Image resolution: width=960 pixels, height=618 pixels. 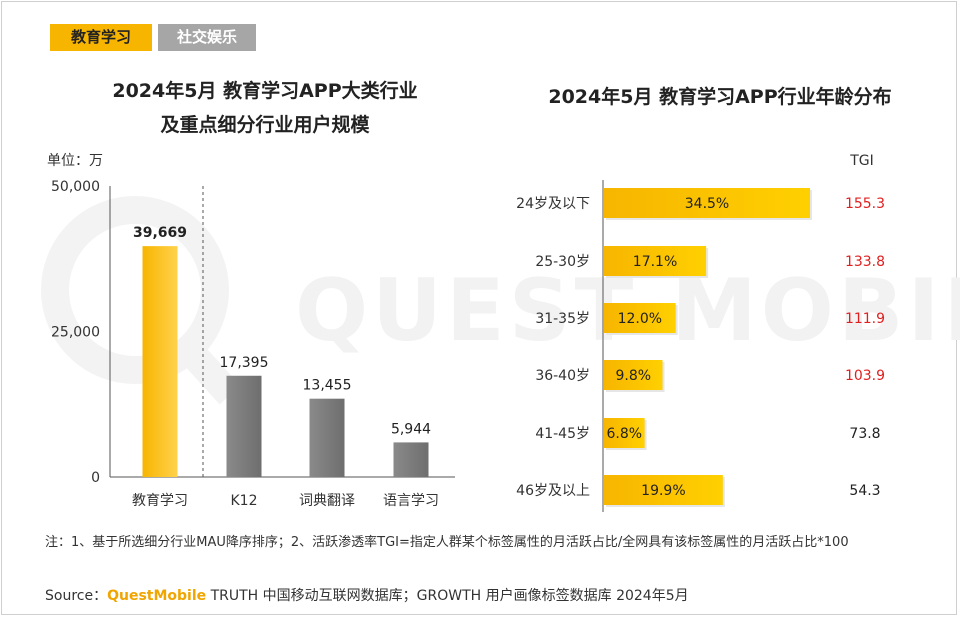 I want to click on tgi-value: 133.8, so click(x=865, y=262).